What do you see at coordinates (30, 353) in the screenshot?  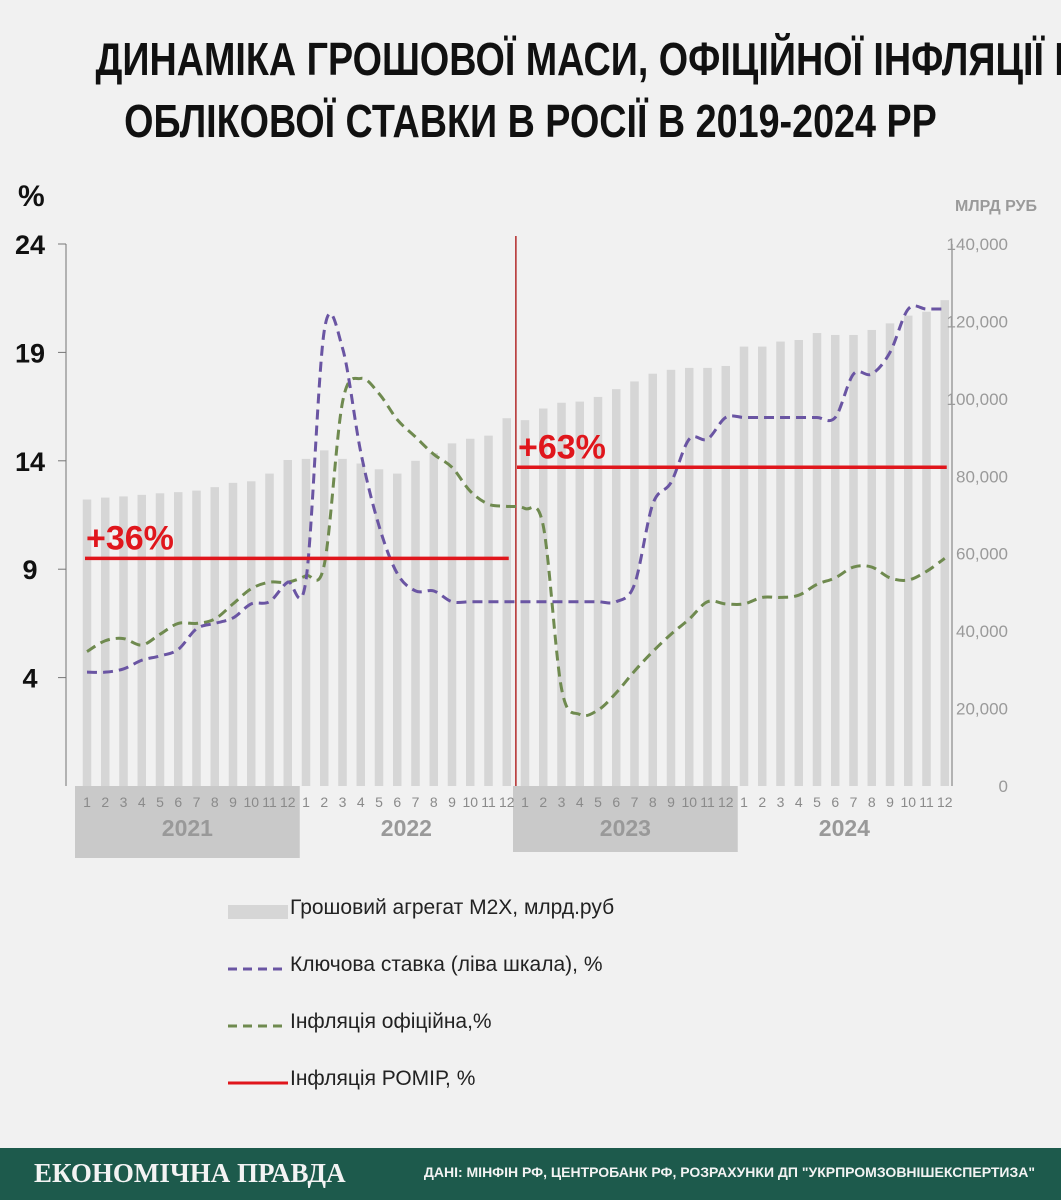 I see `left-tick-label: 19` at bounding box center [30, 353].